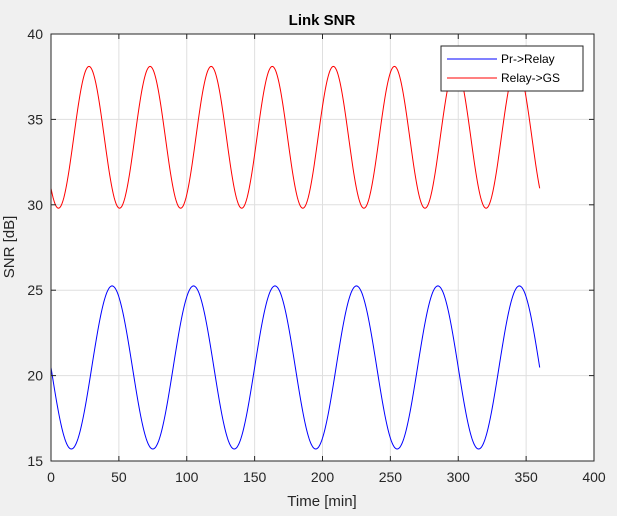 Image resolution: width=617 pixels, height=516 pixels. Describe the element at coordinates (35, 376) in the screenshot. I see `y-tick-label: 20` at that location.